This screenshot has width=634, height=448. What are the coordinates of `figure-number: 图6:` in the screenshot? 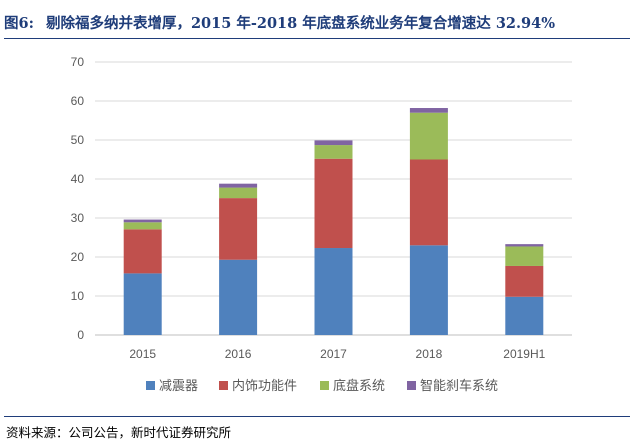 It's located at (19, 23).